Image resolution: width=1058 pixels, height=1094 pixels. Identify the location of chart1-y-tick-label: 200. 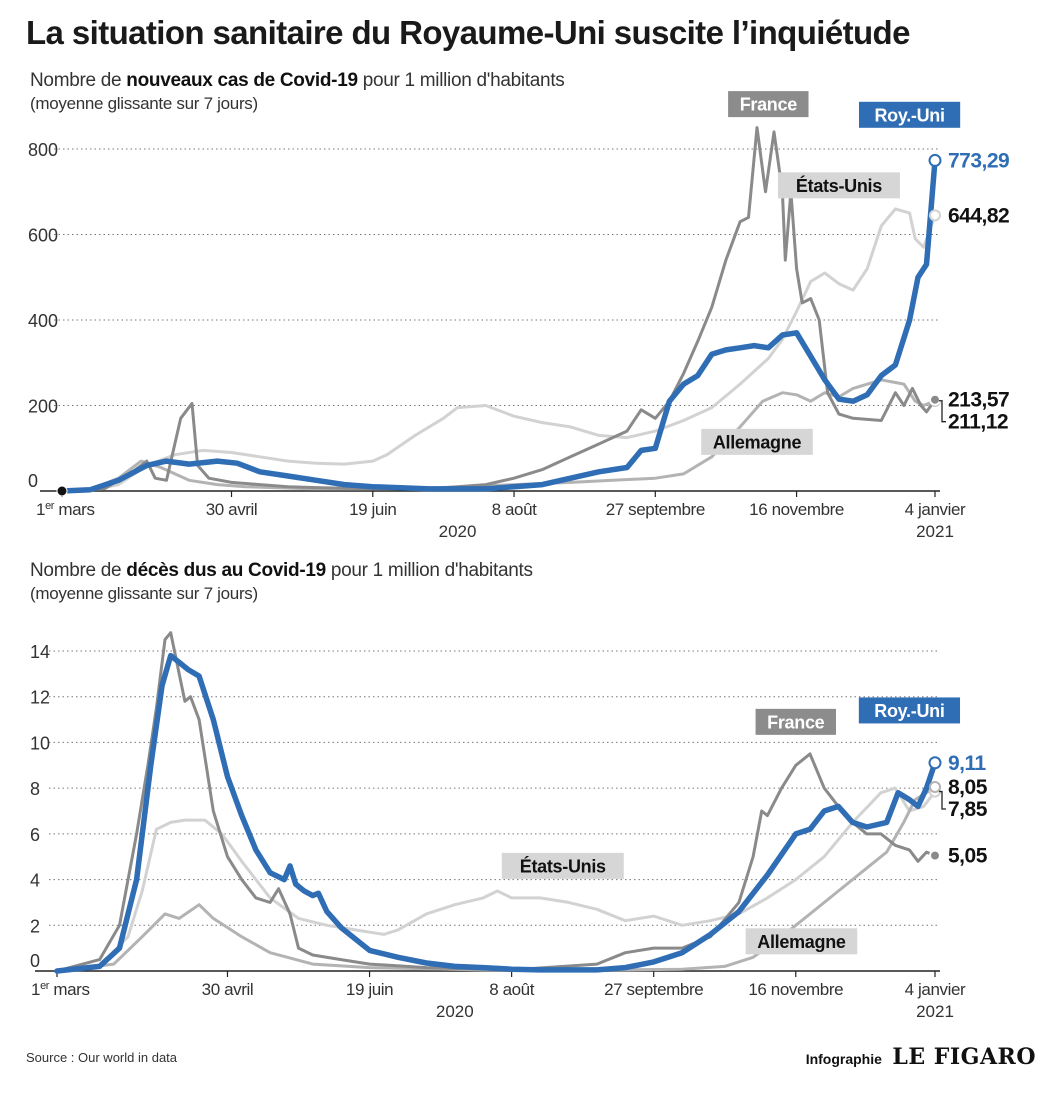
(43, 407).